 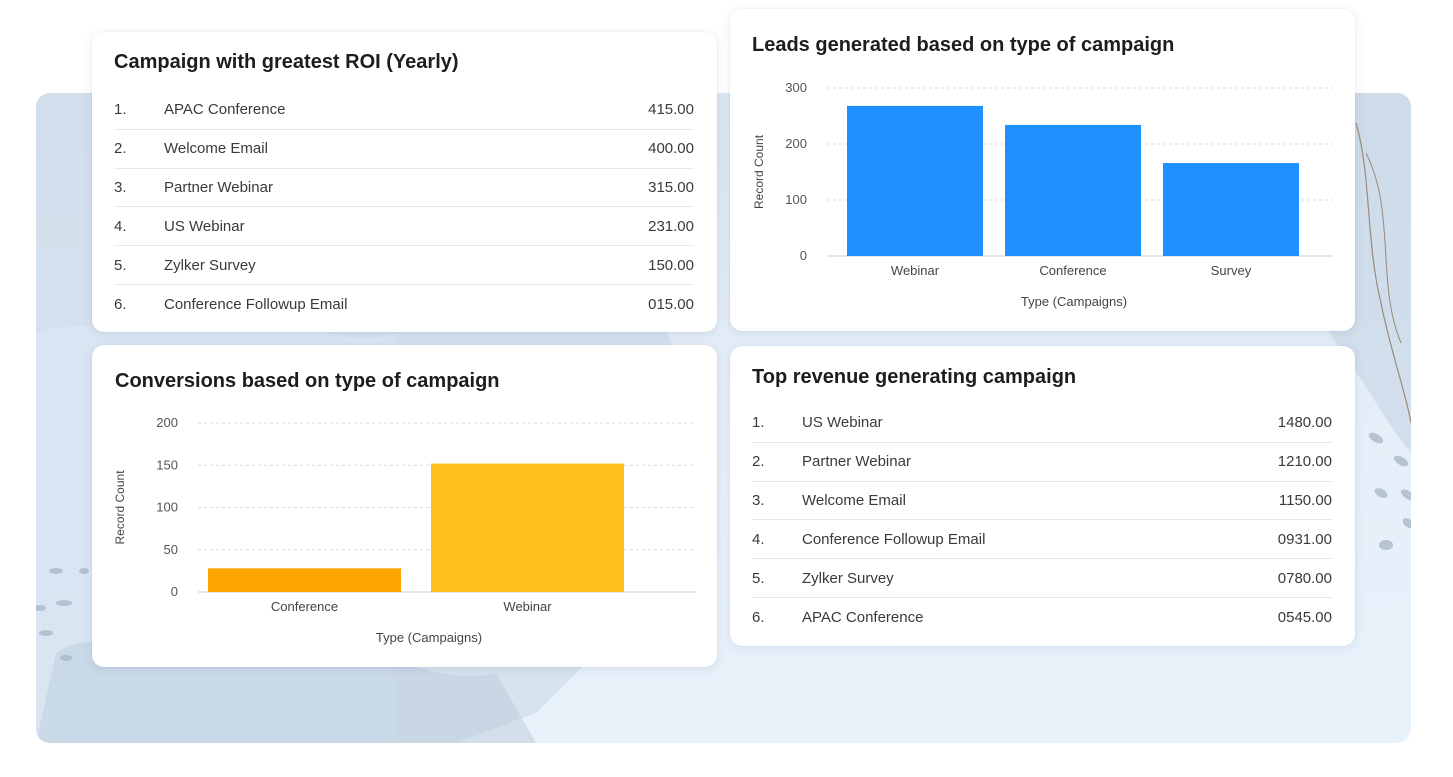 I want to click on campaign-value: 0931.00, so click(x=1304, y=539).